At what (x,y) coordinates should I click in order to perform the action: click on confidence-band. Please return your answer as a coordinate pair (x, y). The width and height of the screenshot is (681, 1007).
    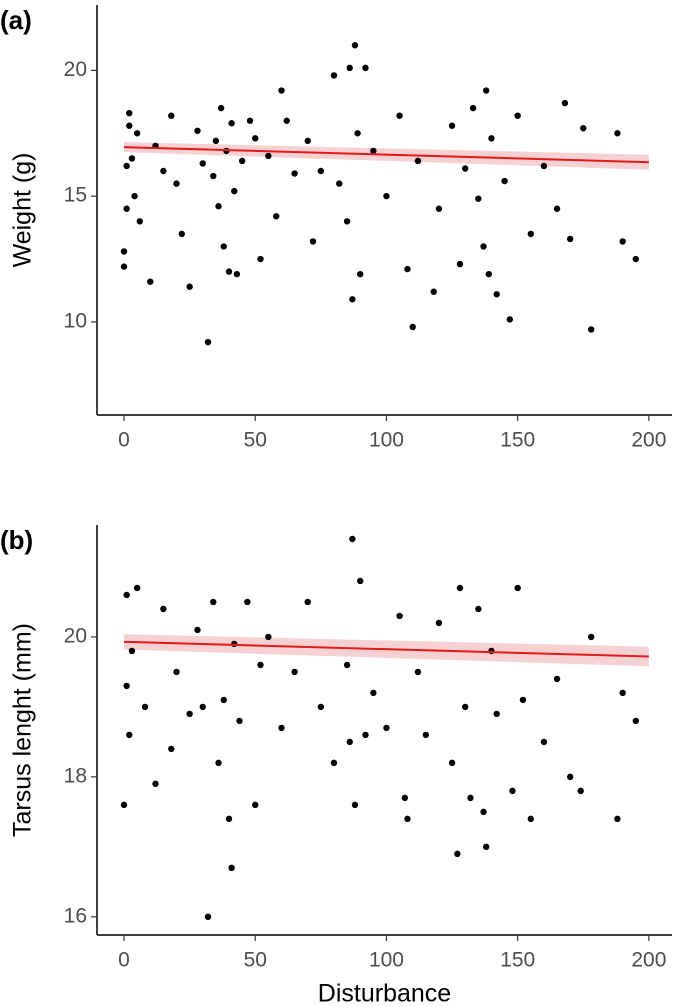
    Looking at the image, I should click on (386, 156).